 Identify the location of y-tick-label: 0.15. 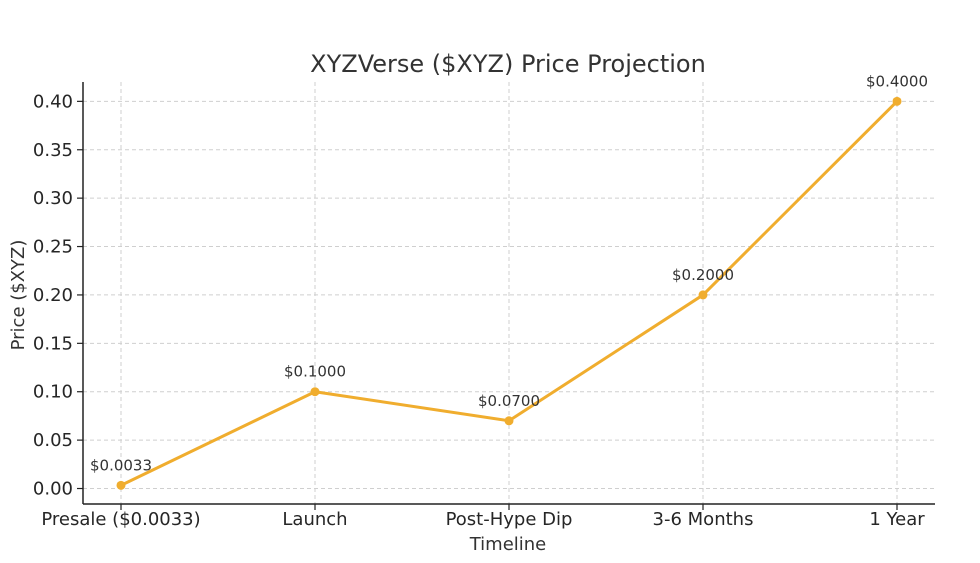
(53, 343).